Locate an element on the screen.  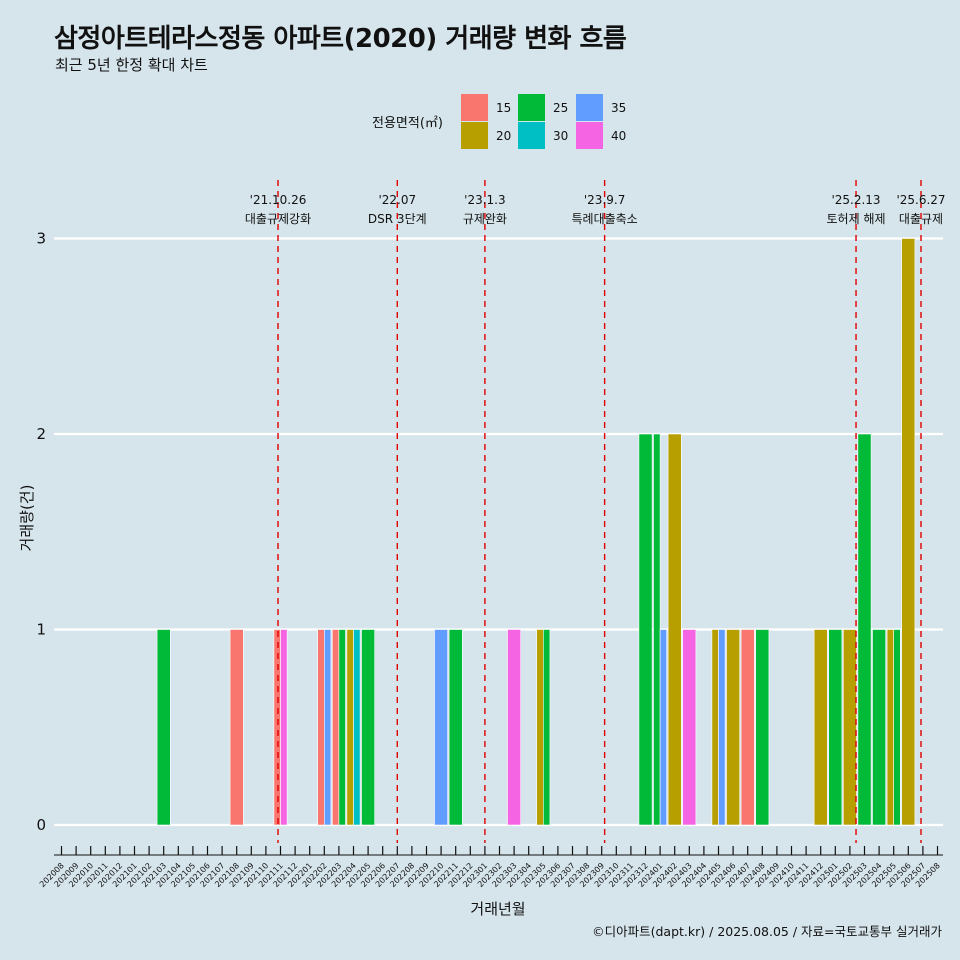
y-tick-label: 0 is located at coordinates (41, 825).